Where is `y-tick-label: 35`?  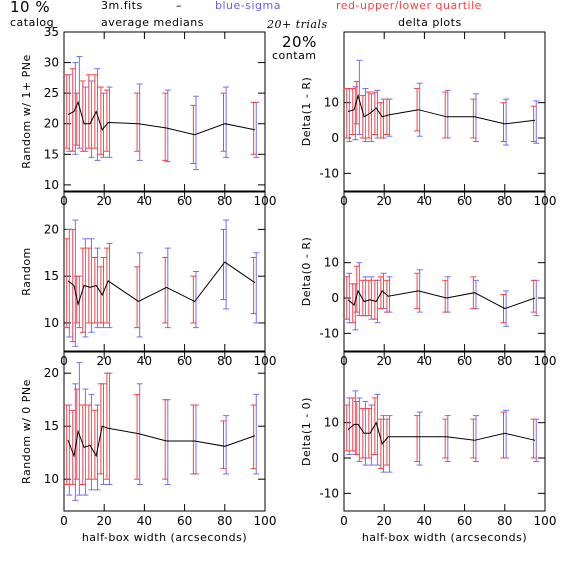
y-tick-label: 35 is located at coordinates (51, 32).